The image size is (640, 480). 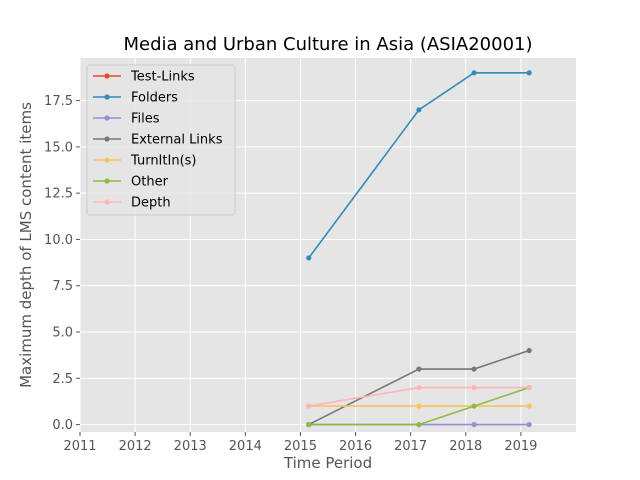 I want to click on x-tick-label: 2017, so click(x=410, y=446).